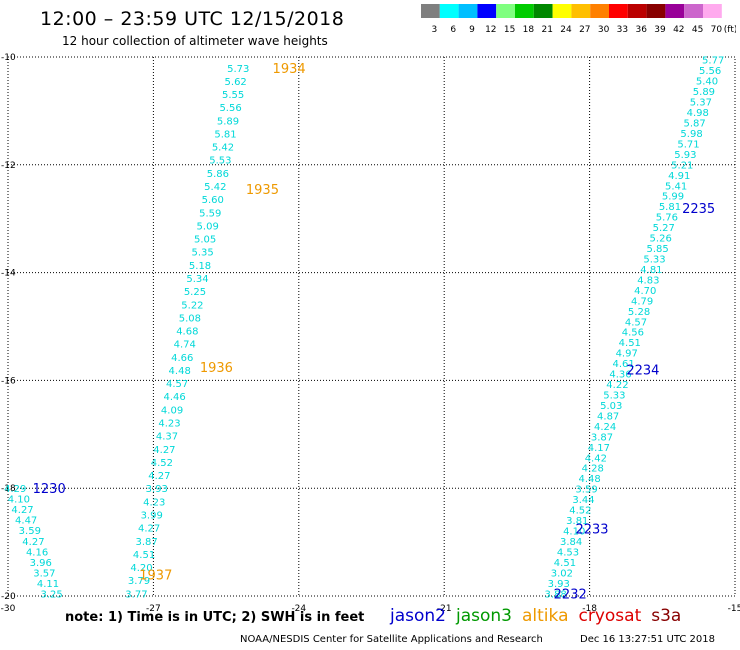  I want to click on wave-height-value: 5.62, so click(236, 82).